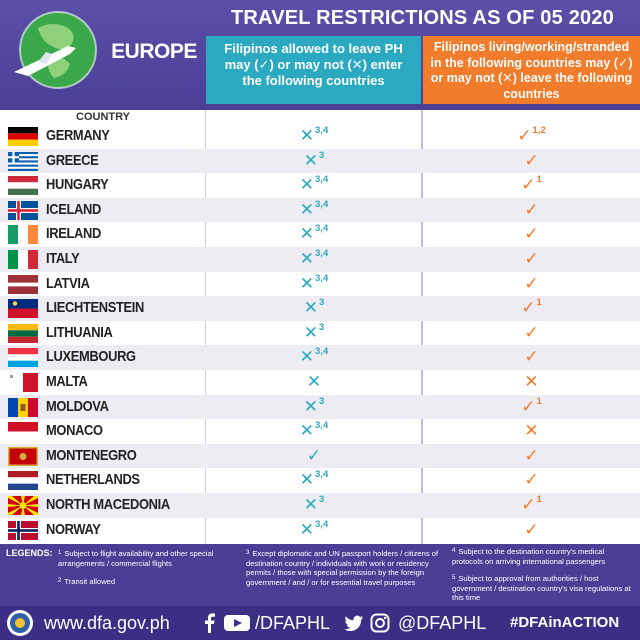 The width and height of the screenshot is (640, 640). What do you see at coordinates (74, 431) in the screenshot?
I see `country-name: MONACO` at bounding box center [74, 431].